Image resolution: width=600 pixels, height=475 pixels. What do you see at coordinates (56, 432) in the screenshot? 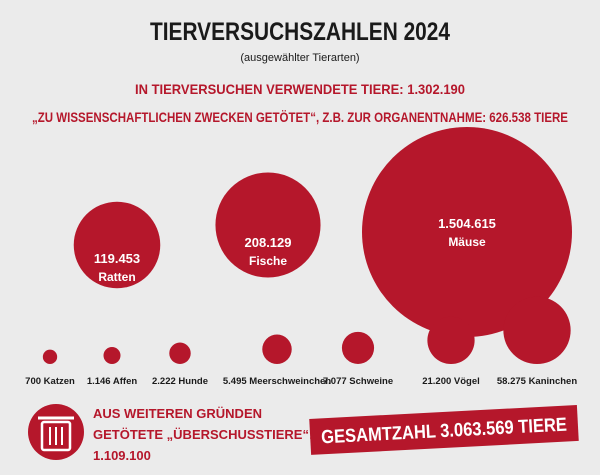
I see `trash-icon` at bounding box center [56, 432].